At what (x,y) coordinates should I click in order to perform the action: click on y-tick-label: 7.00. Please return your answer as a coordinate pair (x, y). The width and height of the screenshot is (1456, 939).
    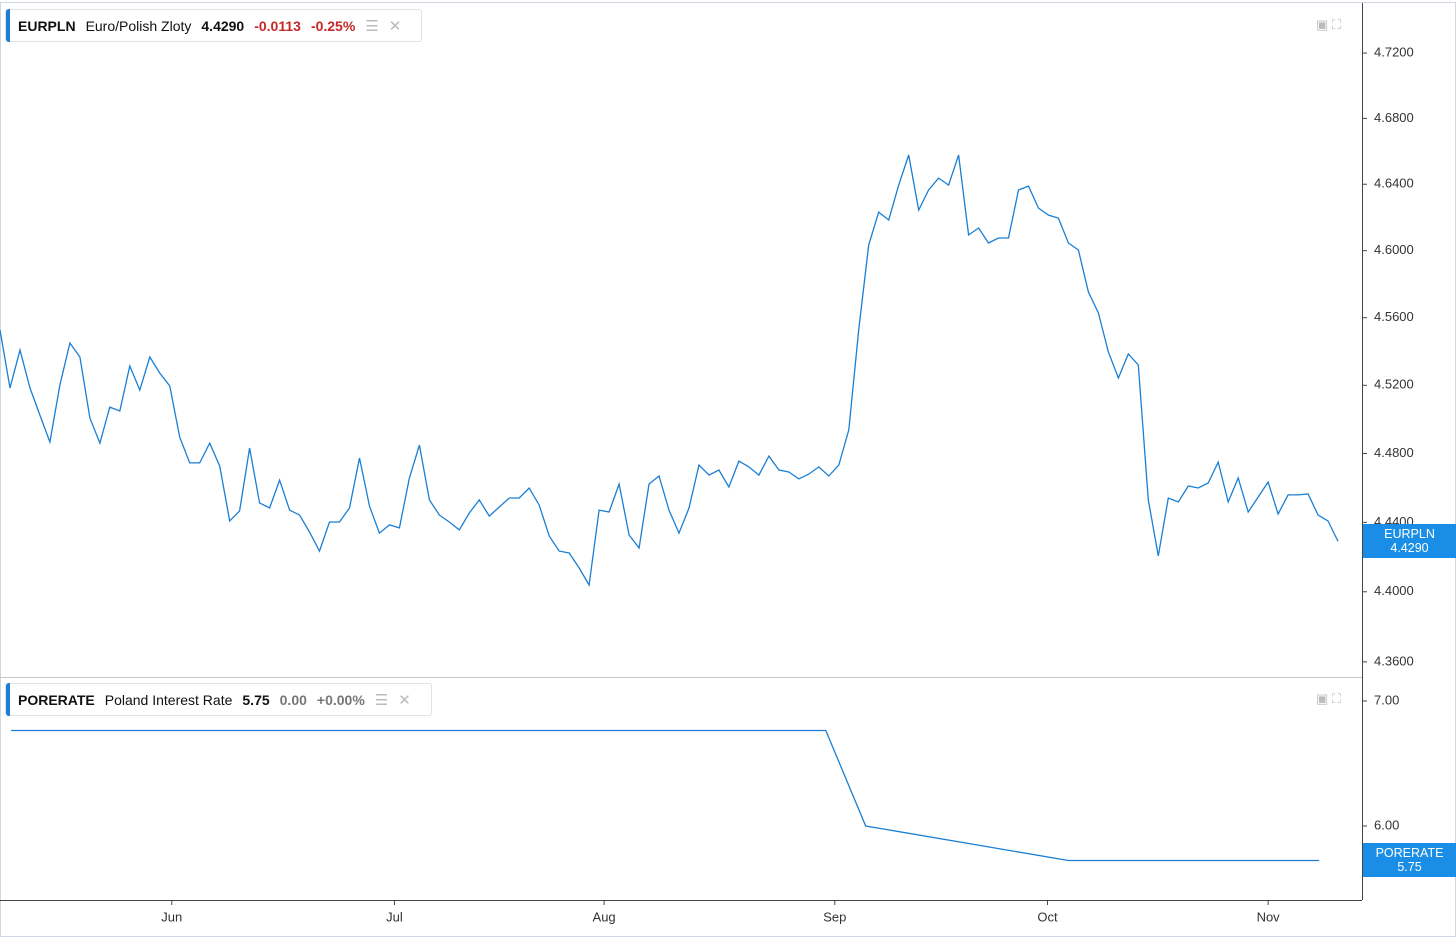
    Looking at the image, I should click on (1386, 699).